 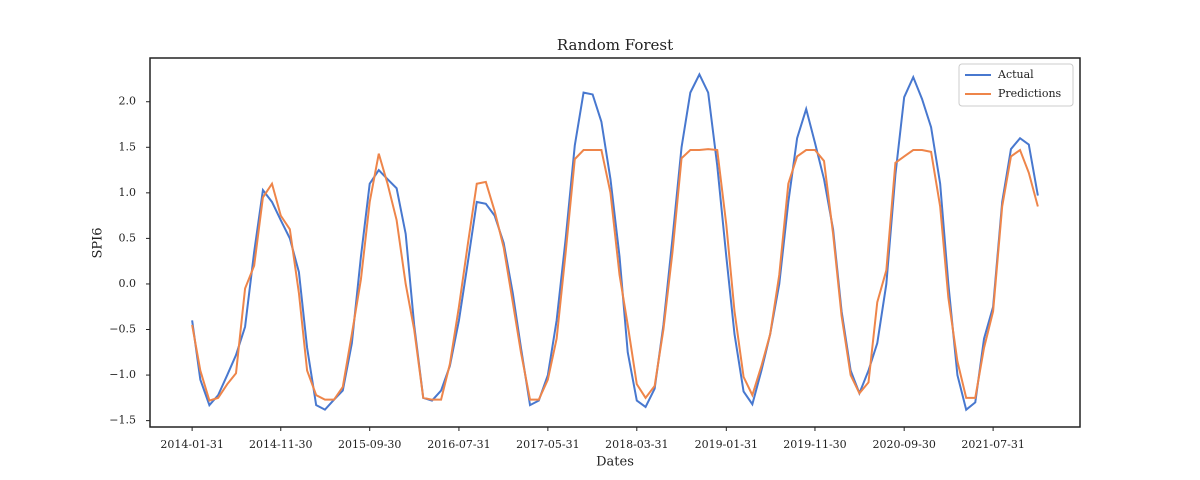 What do you see at coordinates (128, 101) in the screenshot?
I see `y-tick-label: 2.0` at bounding box center [128, 101].